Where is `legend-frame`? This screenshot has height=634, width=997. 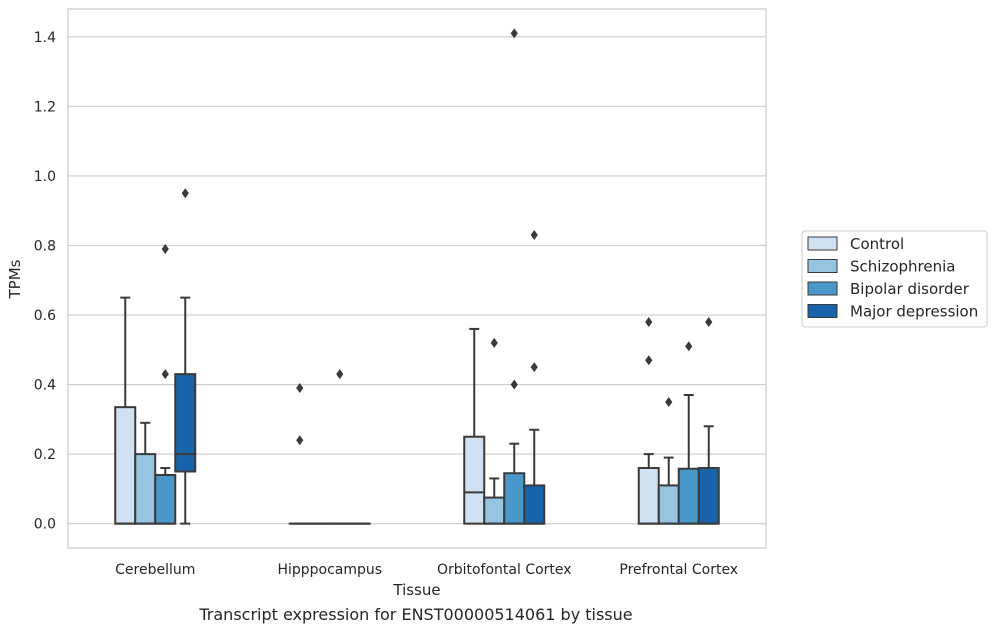 legend-frame is located at coordinates (894, 279).